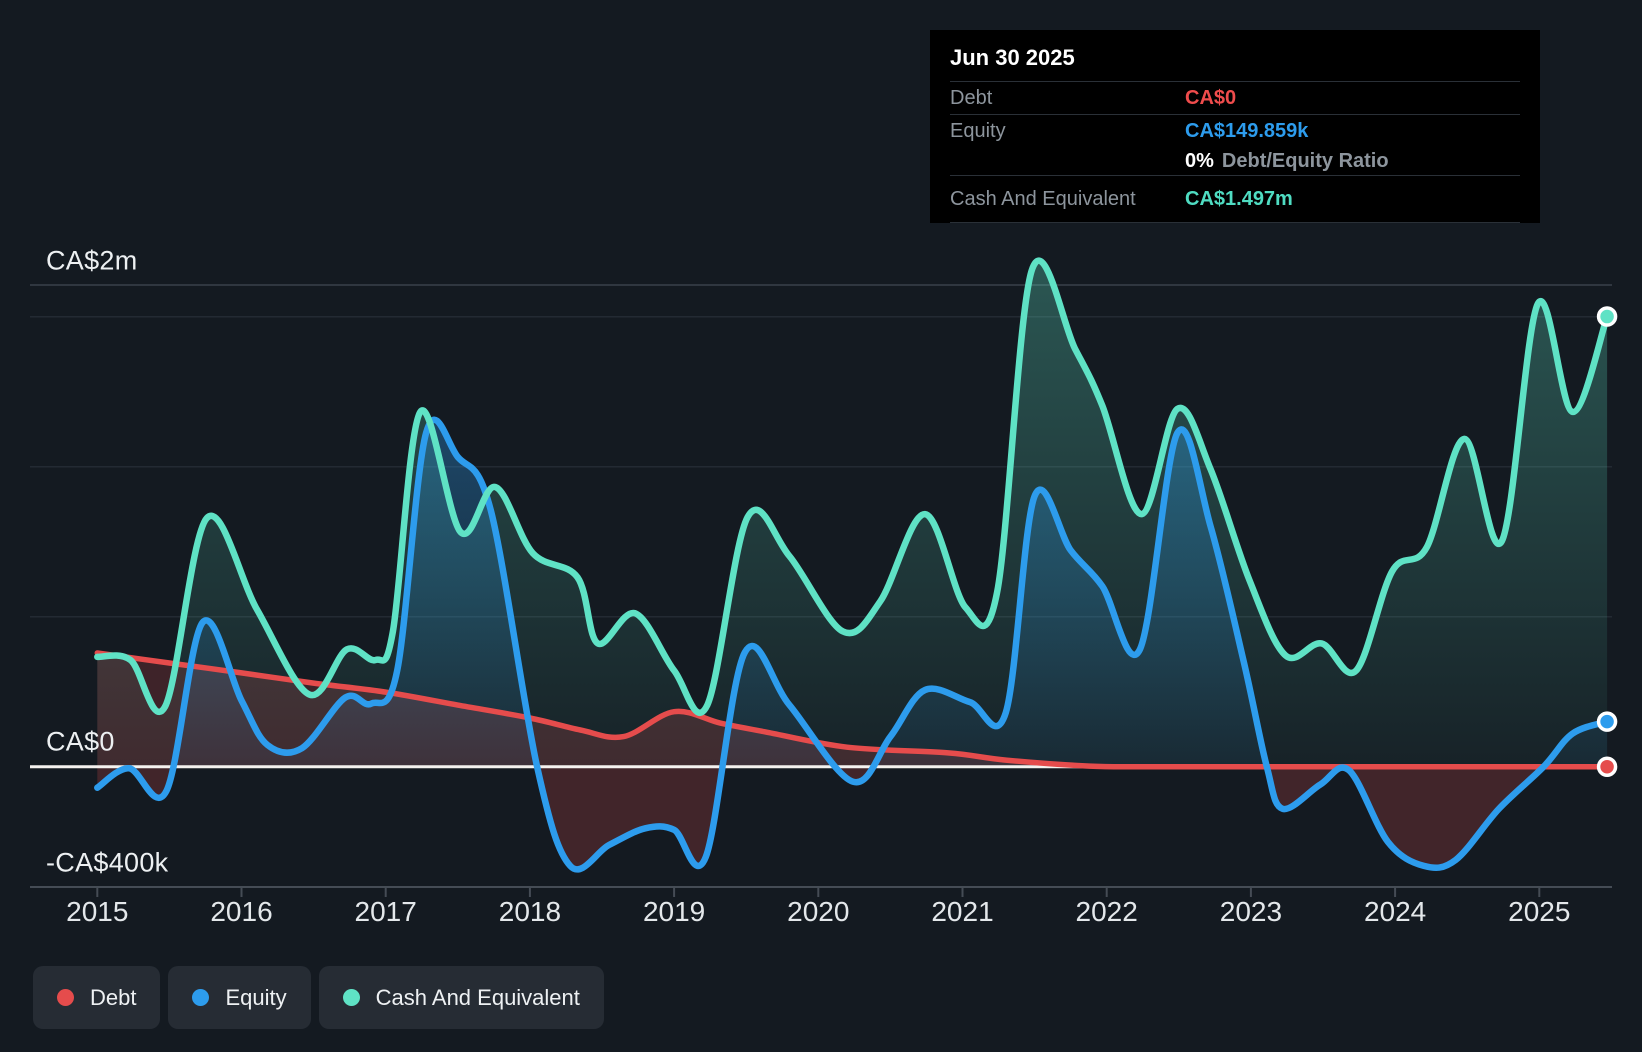 This screenshot has width=1642, height=1052. Describe the element at coordinates (674, 911) in the screenshot. I see `x-axis-year-label: 2019` at that location.